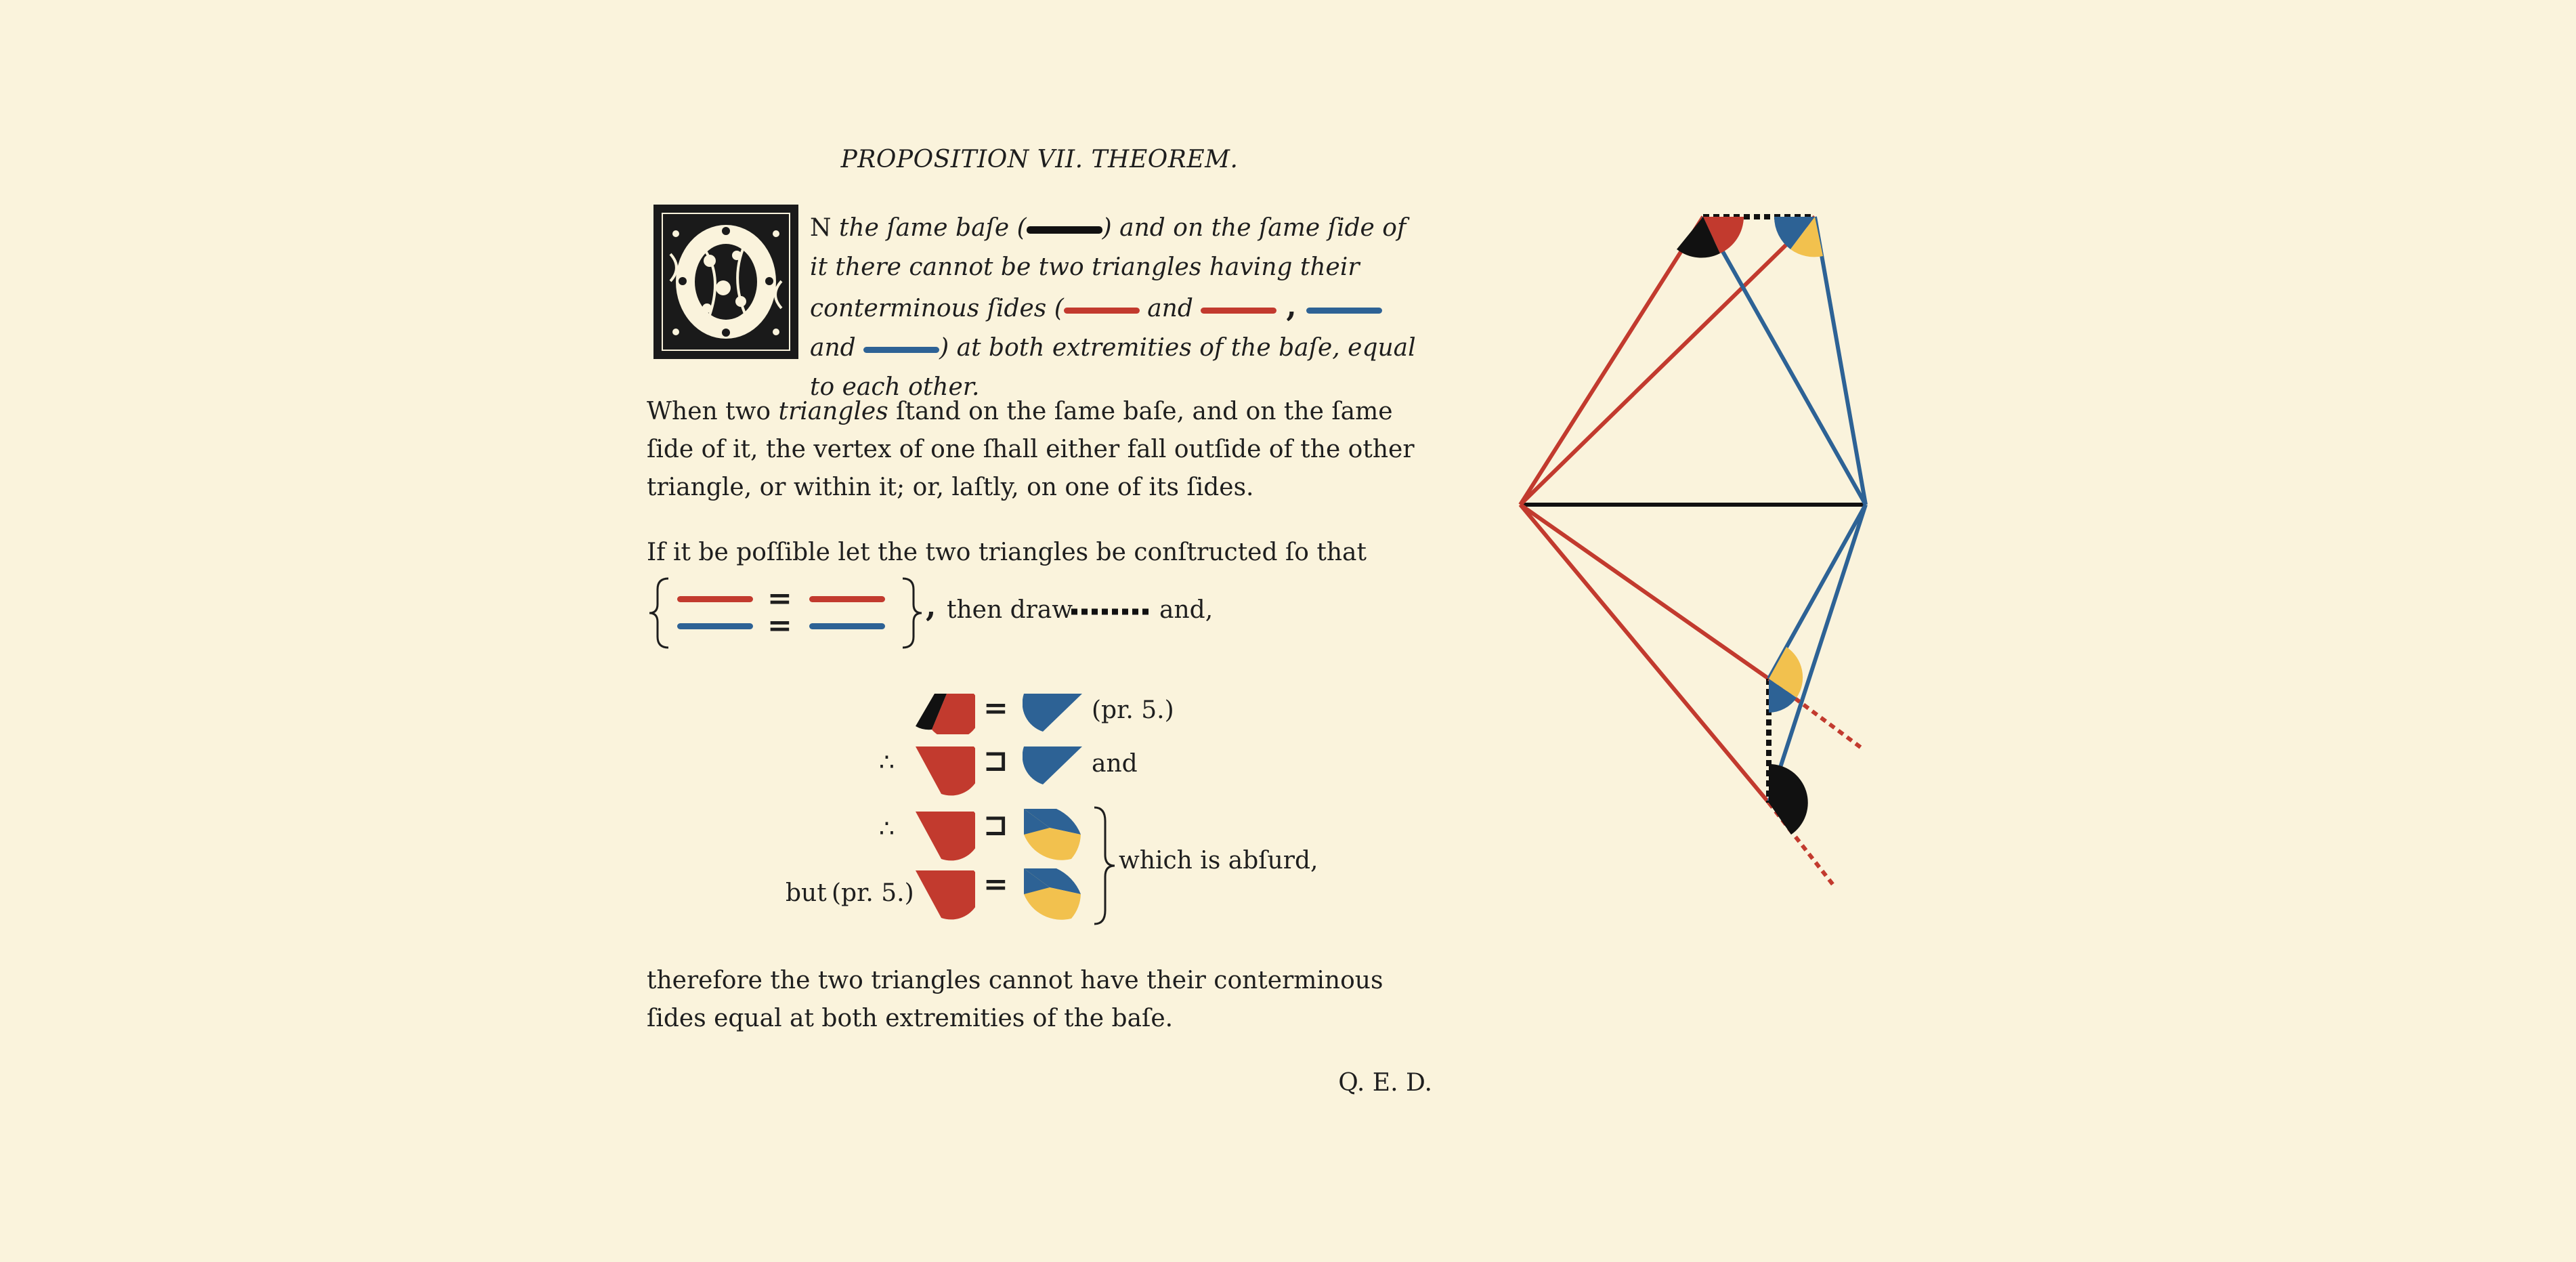 The height and width of the screenshot is (1262, 2576). What do you see at coordinates (1218, 861) in the screenshot?
I see `absurd-text: which is abſurd,` at bounding box center [1218, 861].